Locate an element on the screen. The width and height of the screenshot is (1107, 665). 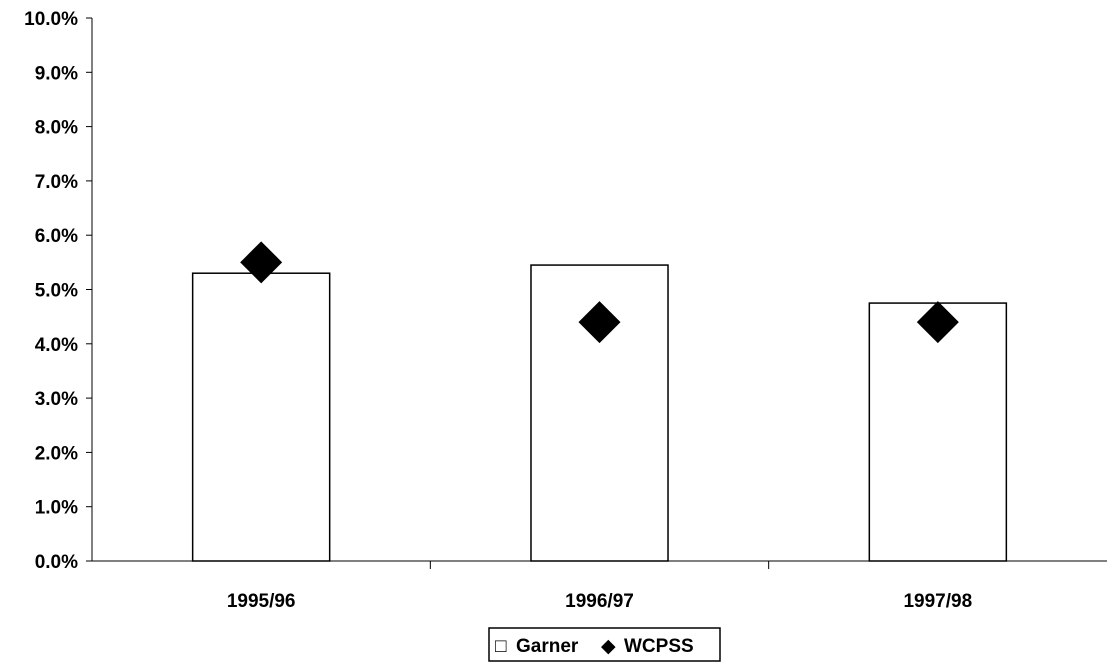
y-tick-label: 7.0% is located at coordinates (56, 182).